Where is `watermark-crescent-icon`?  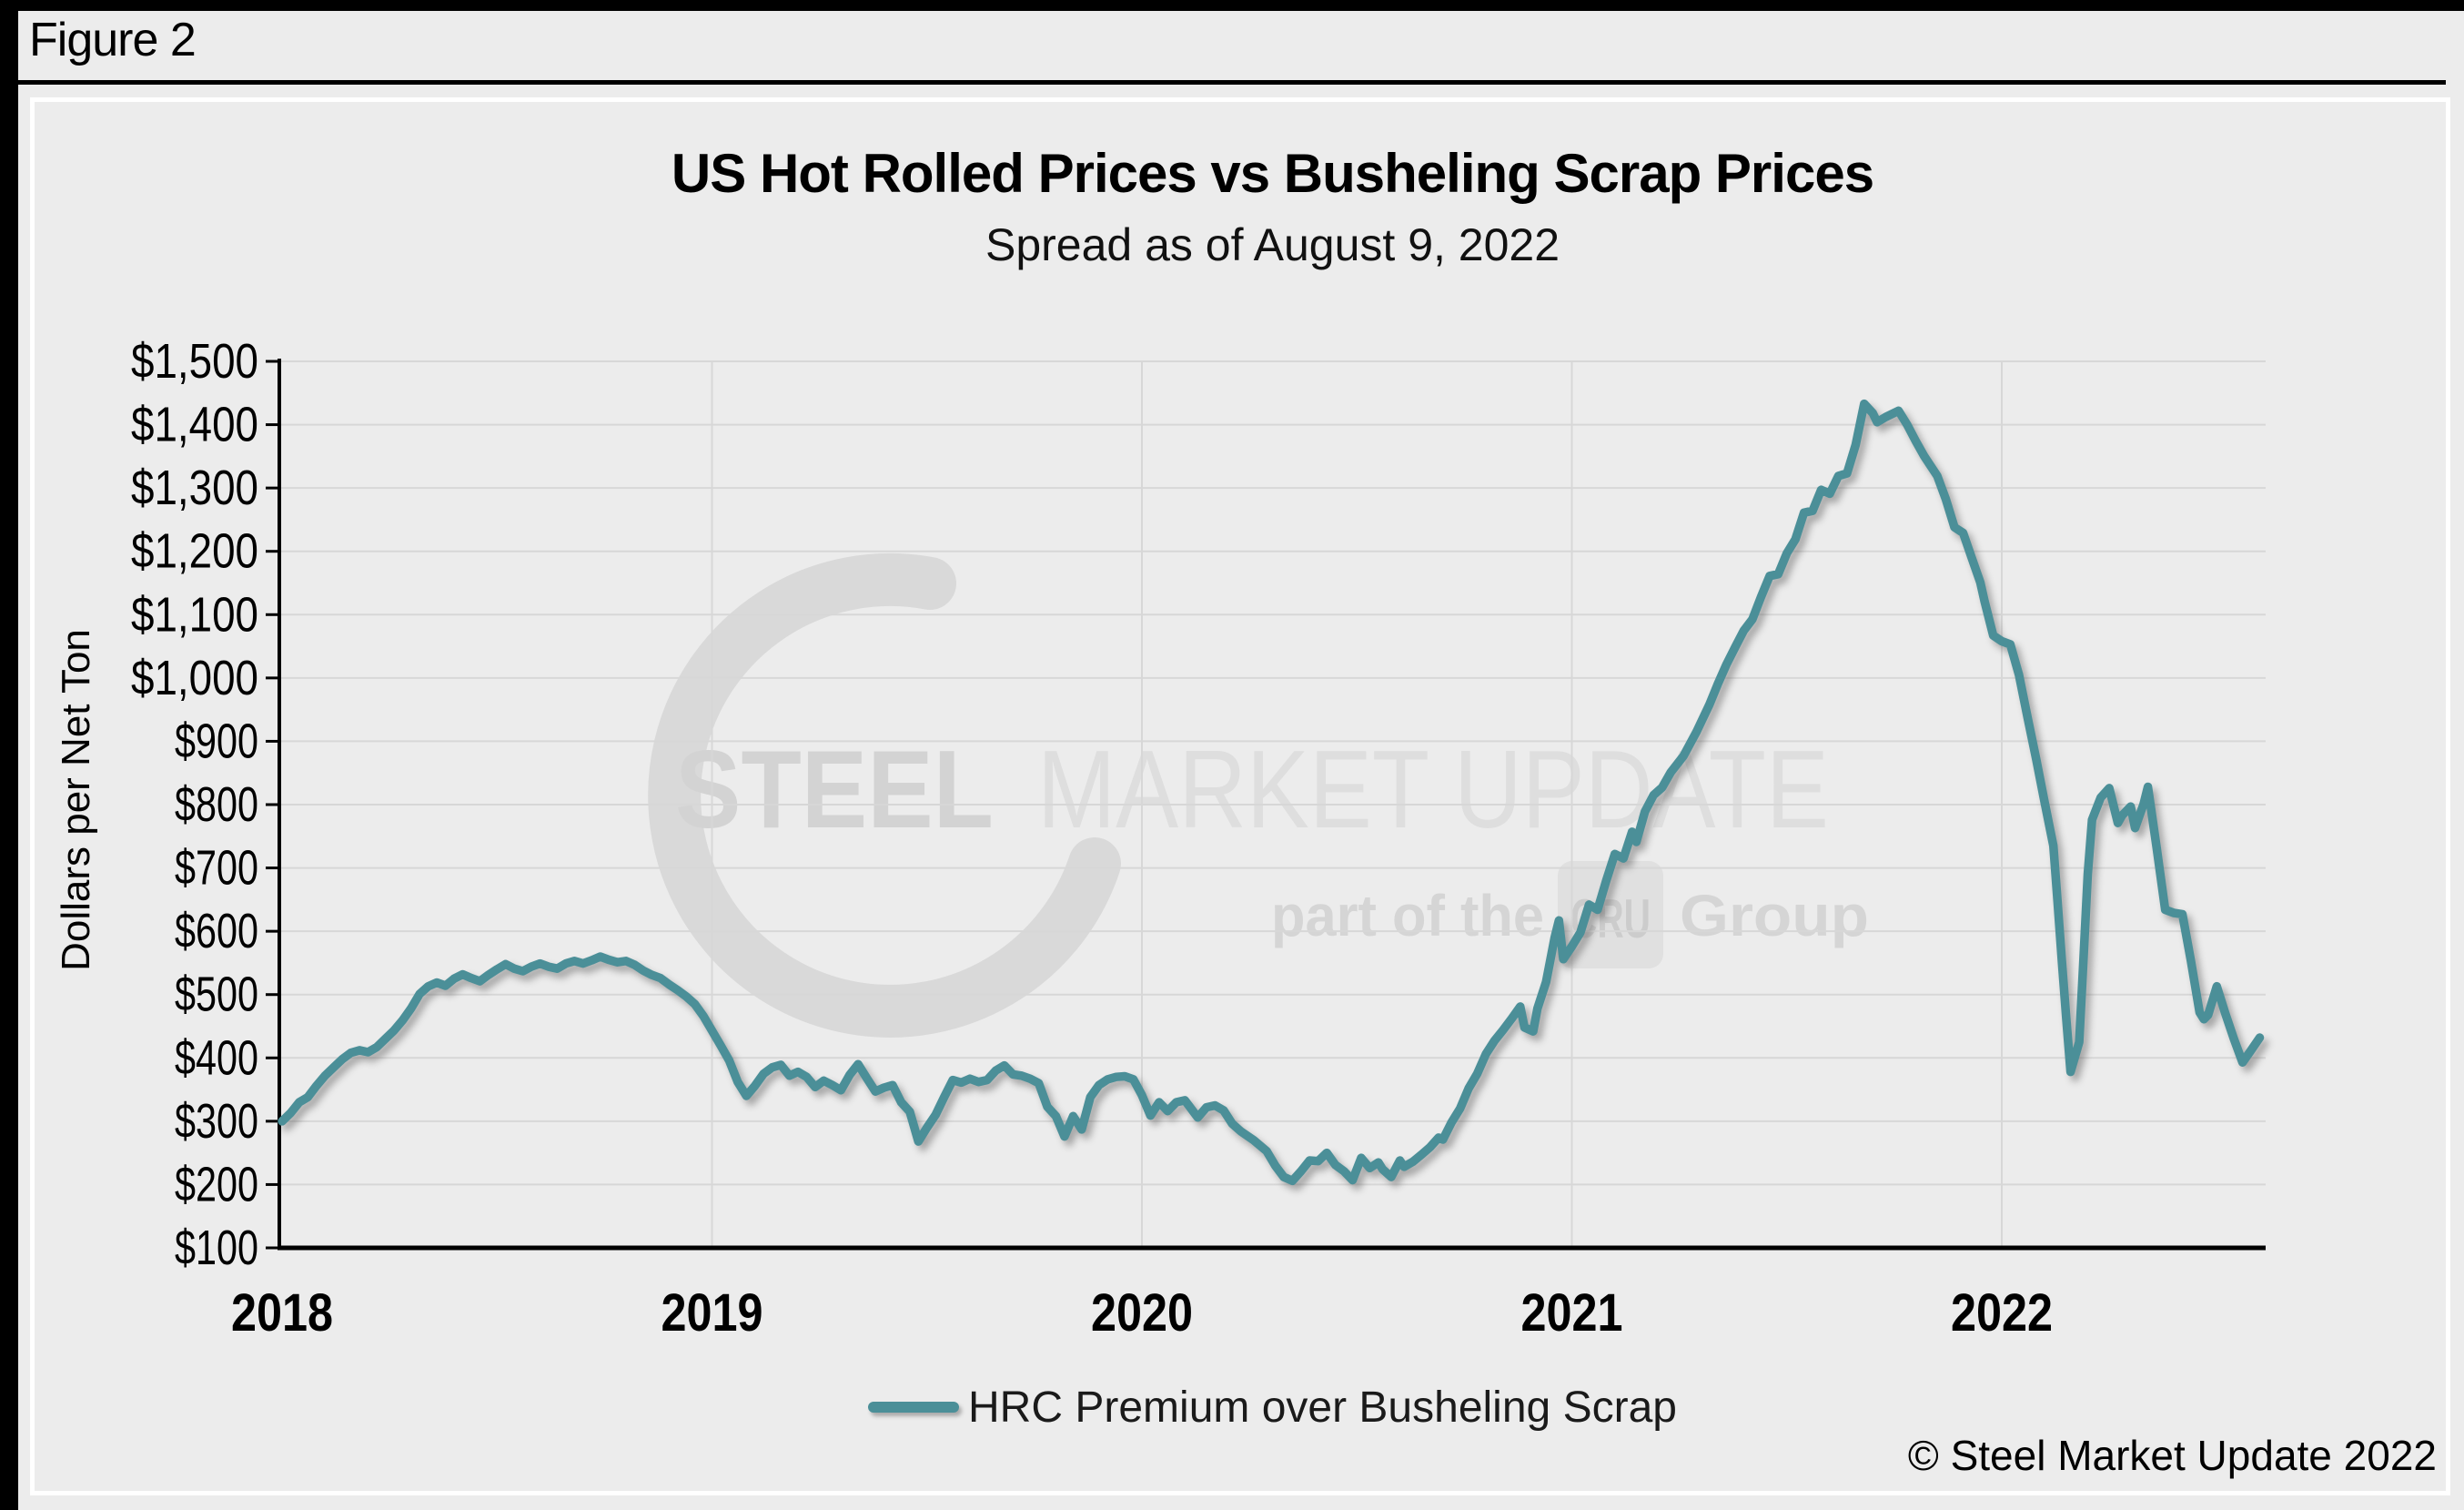
watermark-crescent-icon is located at coordinates (884, 795).